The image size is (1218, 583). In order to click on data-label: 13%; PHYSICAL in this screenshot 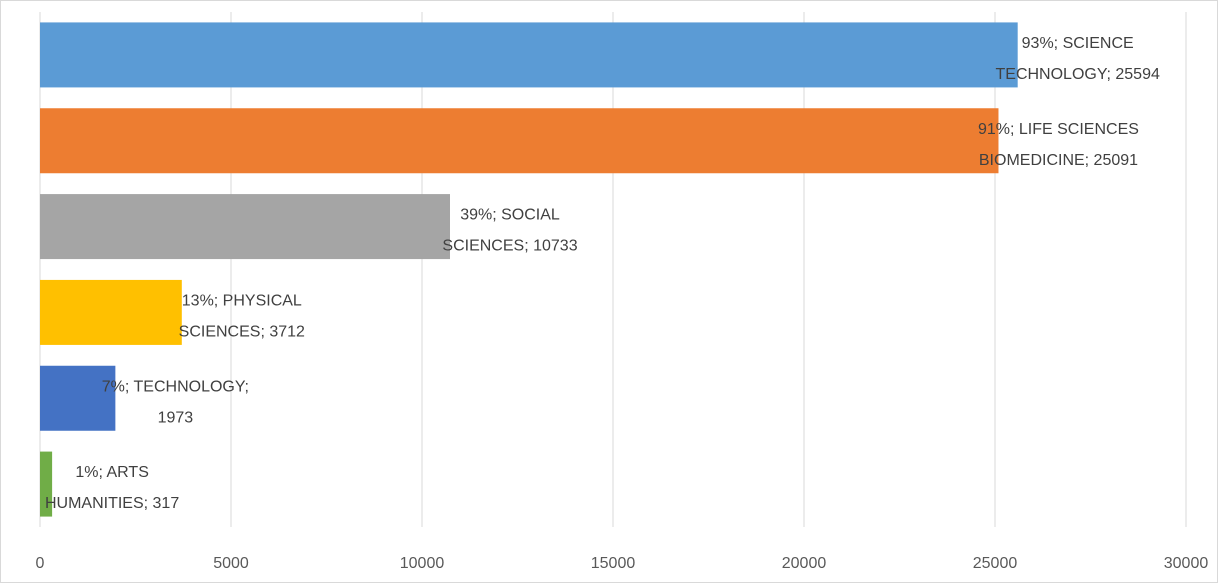, I will do `click(242, 300)`.